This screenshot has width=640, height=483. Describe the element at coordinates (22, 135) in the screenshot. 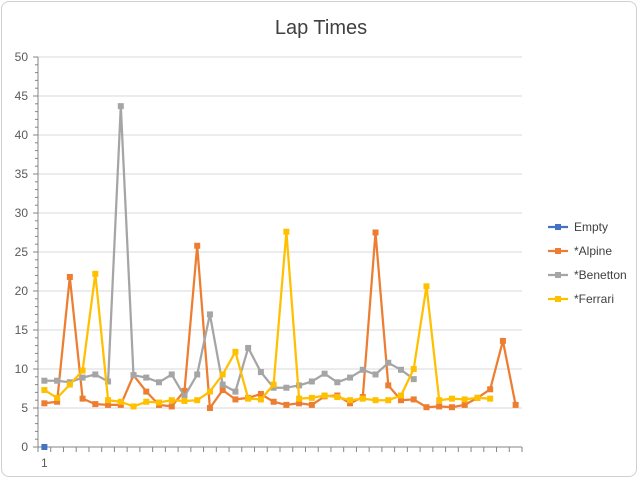

I see `y-tick-label: 40` at that location.